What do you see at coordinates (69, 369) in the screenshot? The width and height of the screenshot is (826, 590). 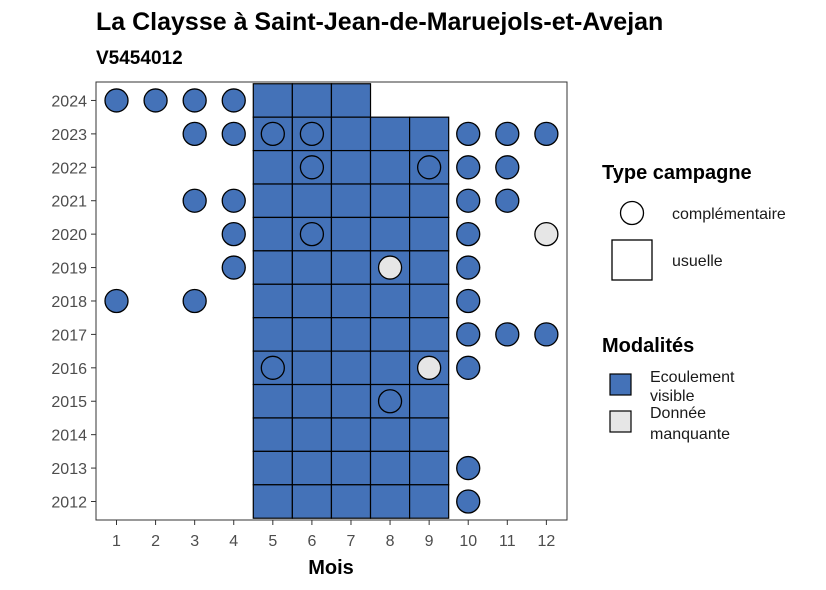 I see `y-tick-label-2016: 2016` at bounding box center [69, 369].